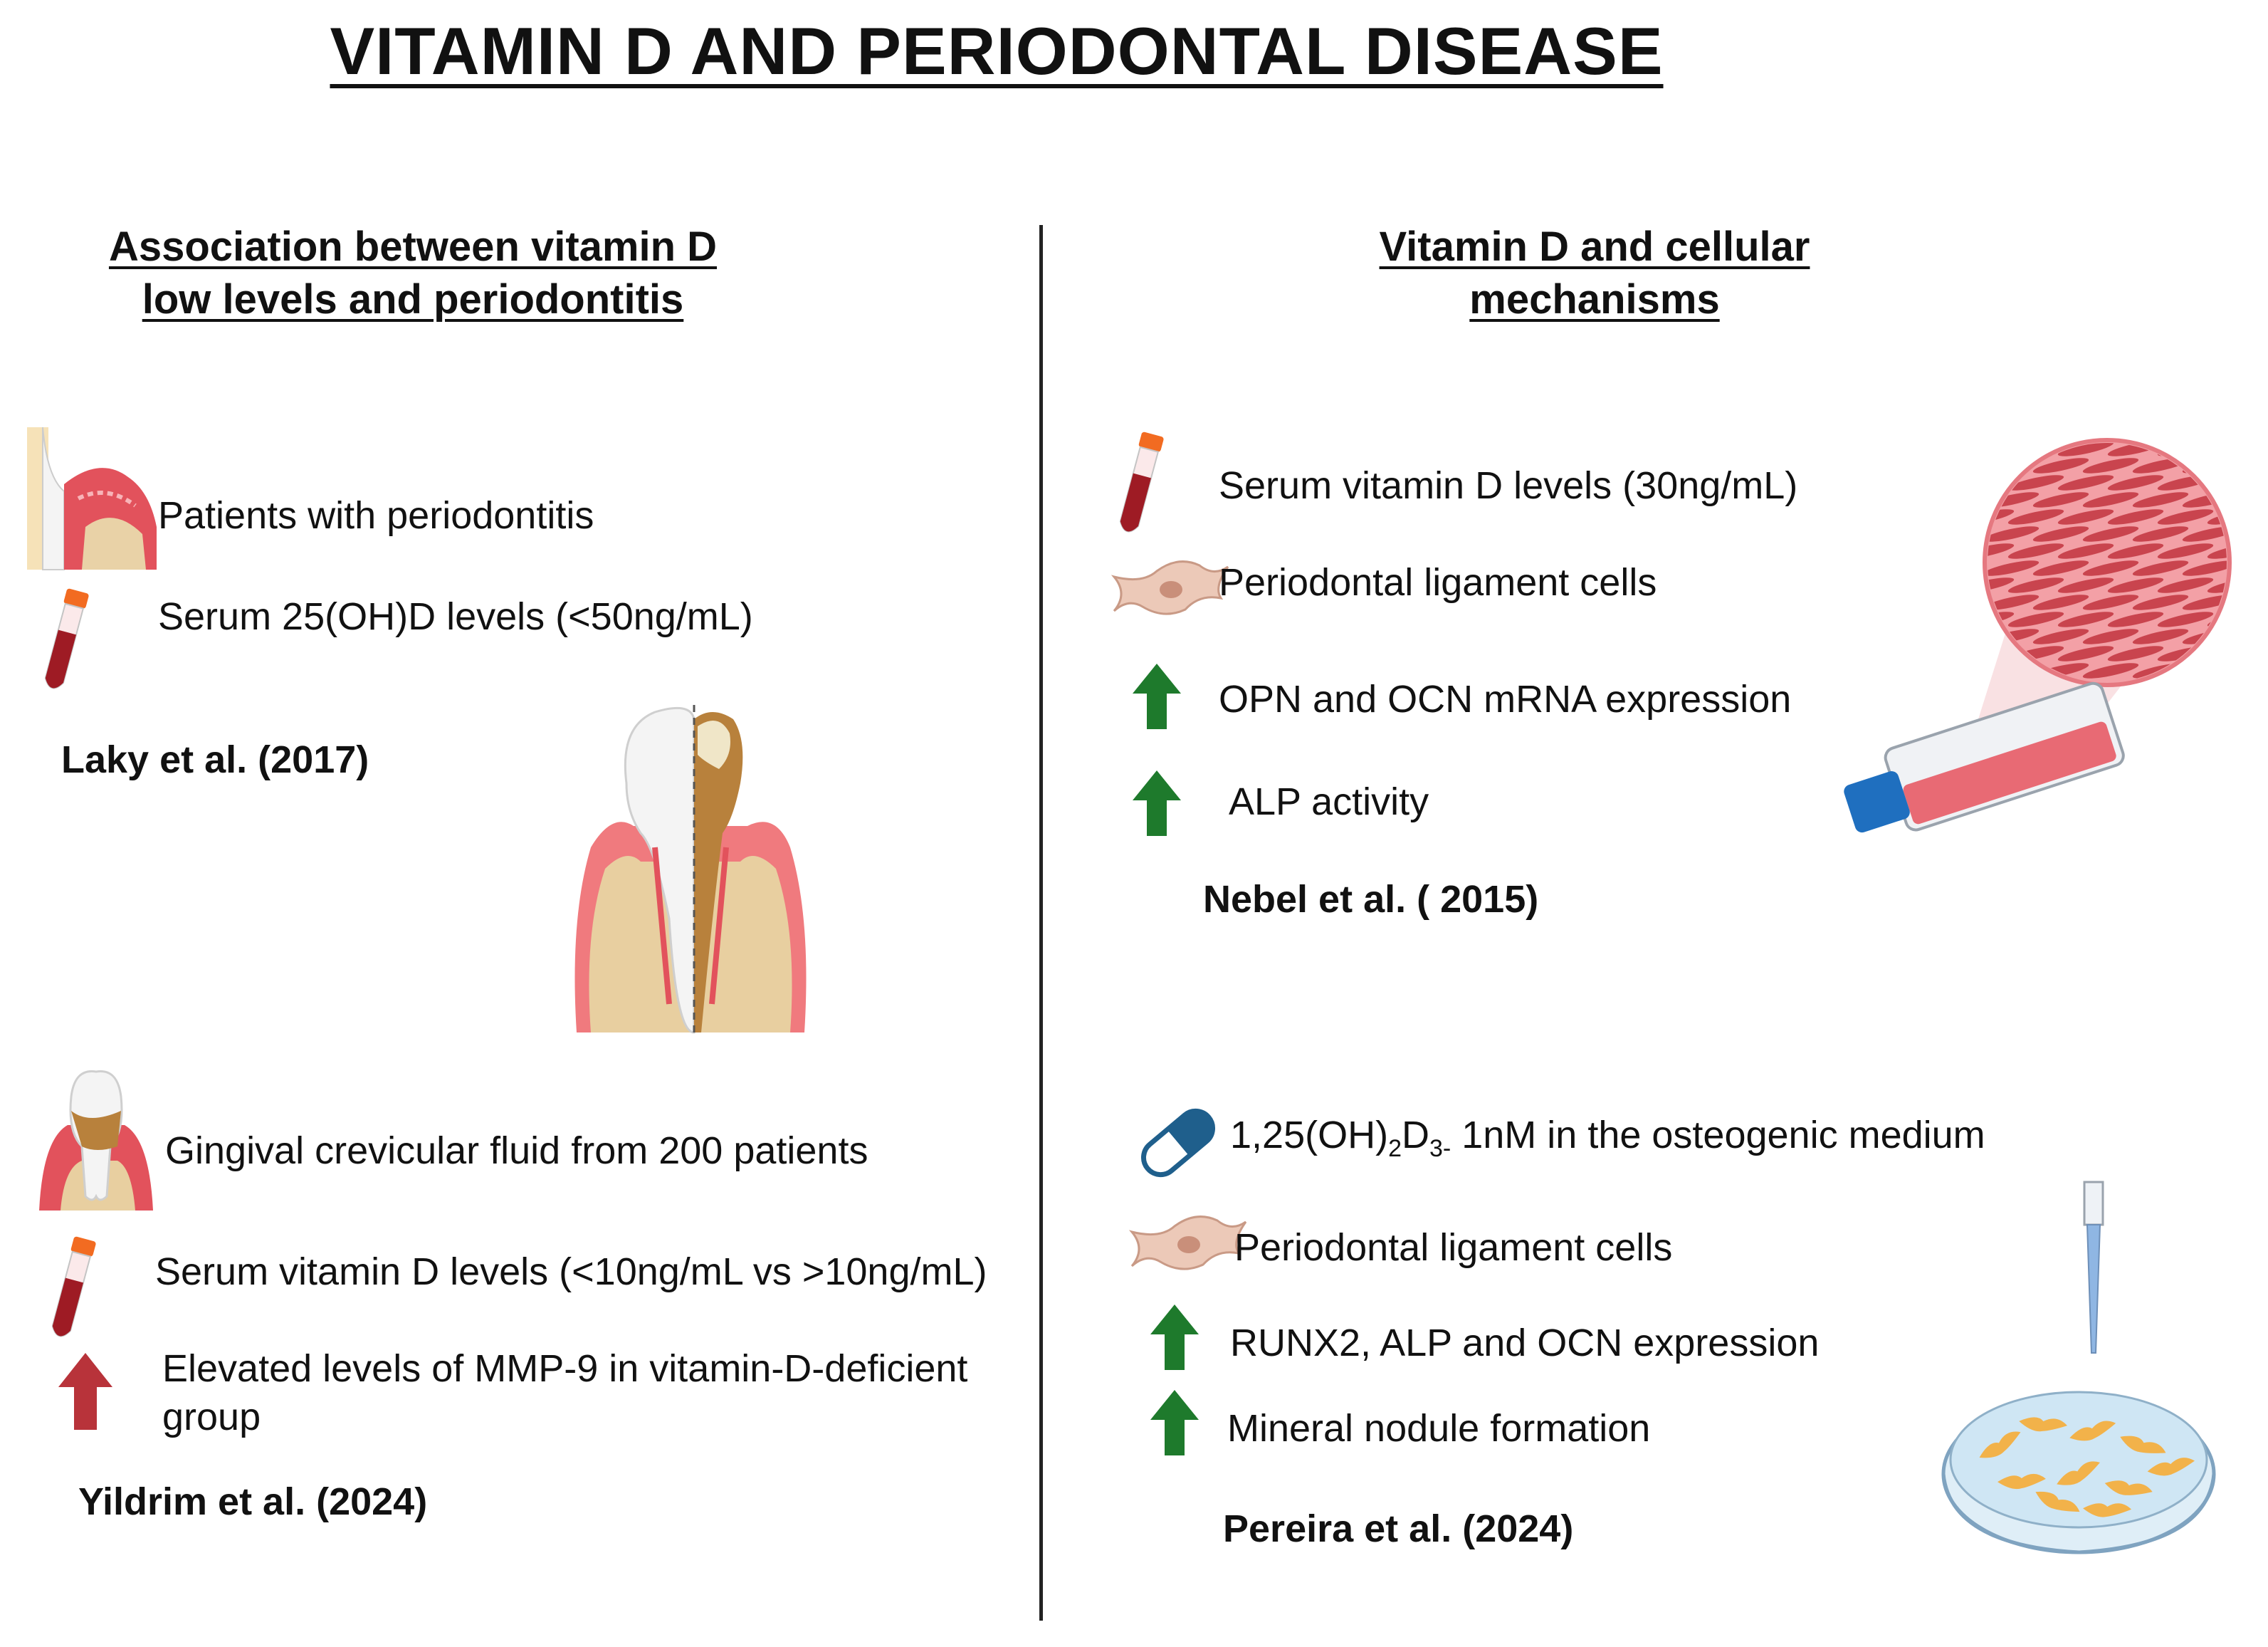  What do you see at coordinates (215, 759) in the screenshot?
I see `citation-laky: Laky et al. (2017)` at bounding box center [215, 759].